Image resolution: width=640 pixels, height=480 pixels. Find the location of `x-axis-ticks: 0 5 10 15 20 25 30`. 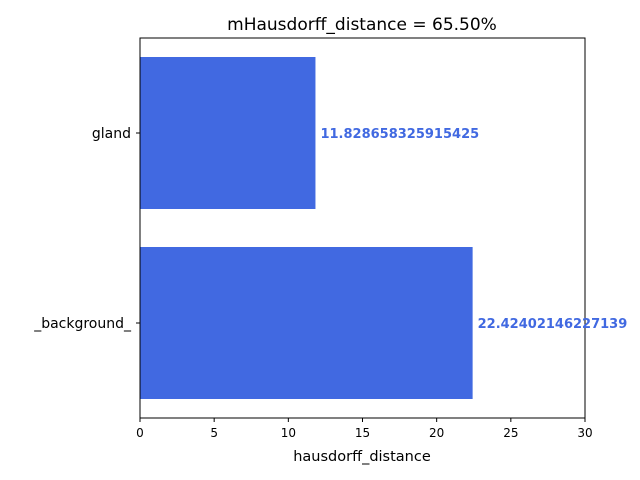

x-axis-ticks: 0 5 10 15 20 25 30 is located at coordinates (364, 429).